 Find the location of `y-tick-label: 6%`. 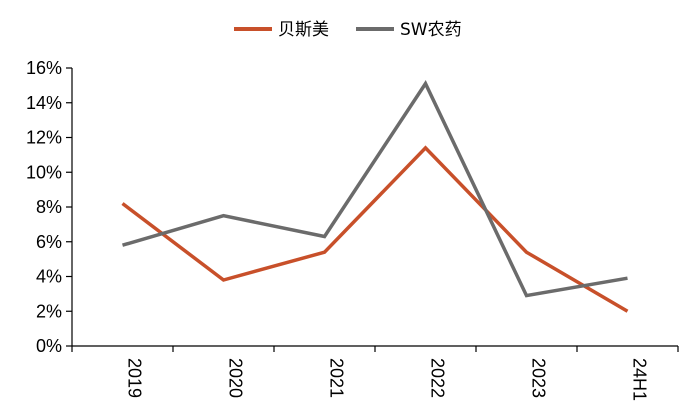

y-tick-label: 6% is located at coordinates (49, 242).